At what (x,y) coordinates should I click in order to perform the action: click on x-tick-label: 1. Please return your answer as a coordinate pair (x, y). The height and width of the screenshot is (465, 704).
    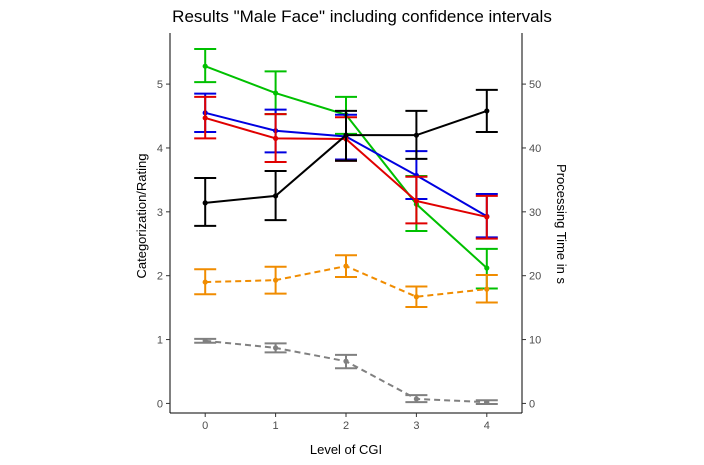
    Looking at the image, I should click on (276, 426).